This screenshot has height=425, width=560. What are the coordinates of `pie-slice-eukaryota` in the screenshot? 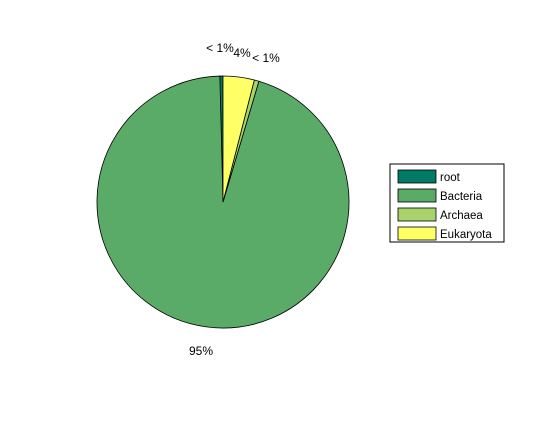 It's located at (238, 139).